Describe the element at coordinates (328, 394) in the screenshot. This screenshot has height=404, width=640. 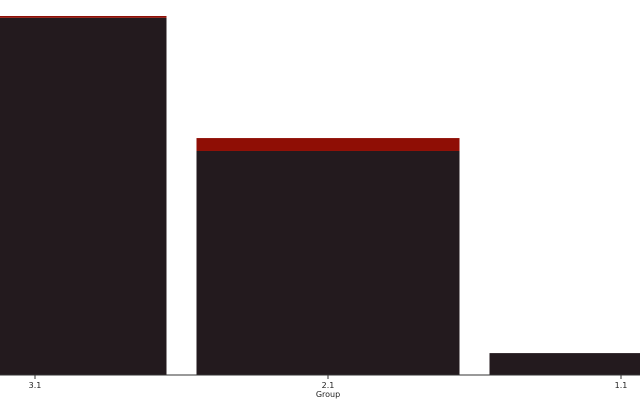
I see `x-axis-label: Group` at that location.